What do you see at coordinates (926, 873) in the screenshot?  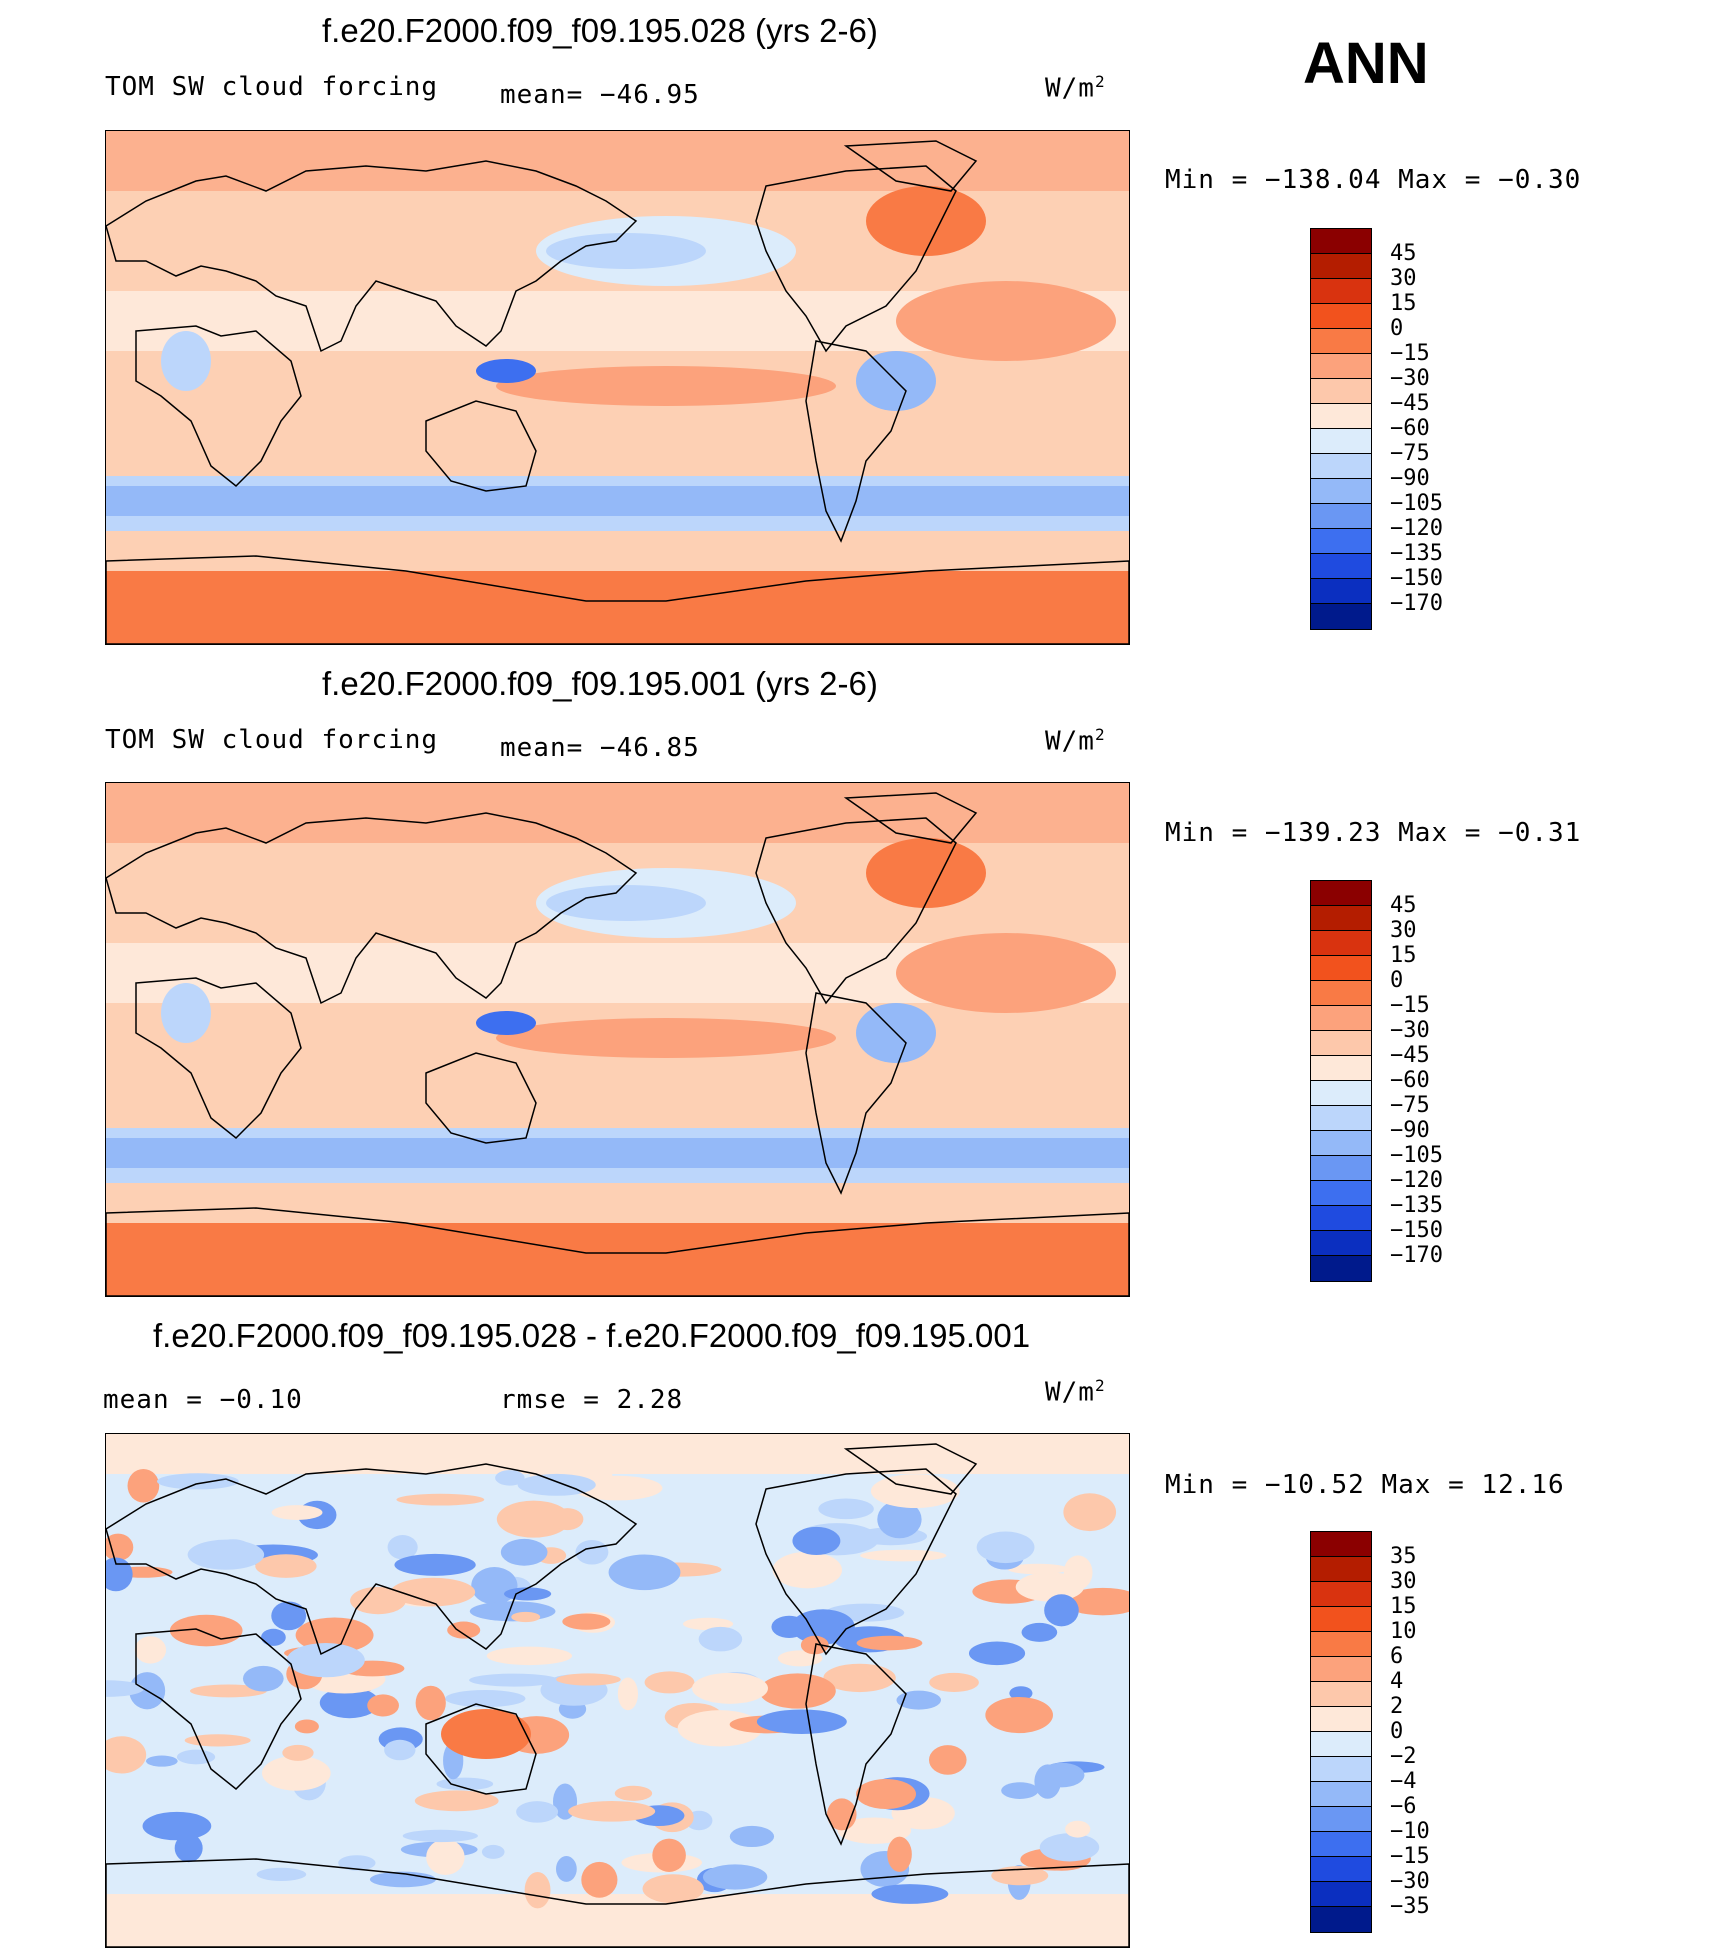 I see `greenland-region` at bounding box center [926, 873].